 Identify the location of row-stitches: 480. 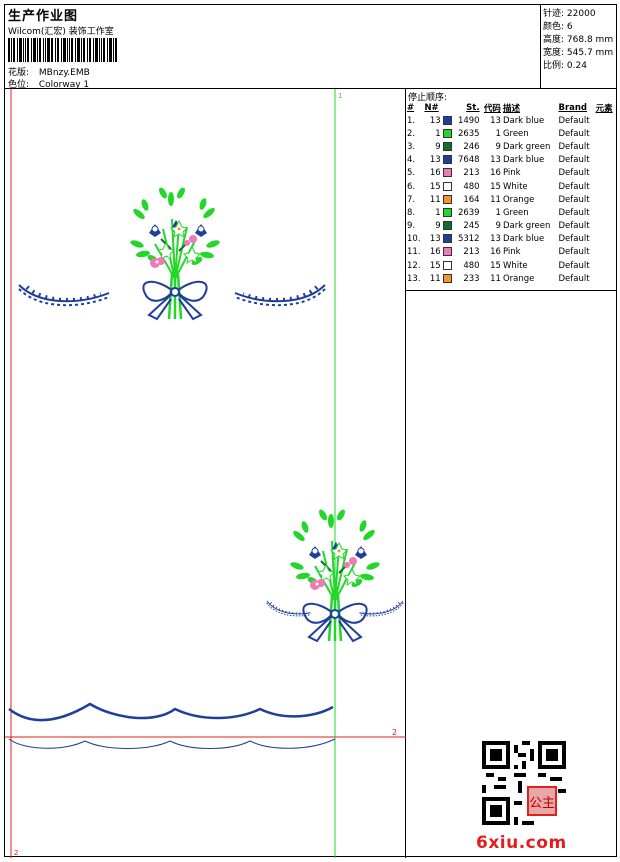
(471, 186).